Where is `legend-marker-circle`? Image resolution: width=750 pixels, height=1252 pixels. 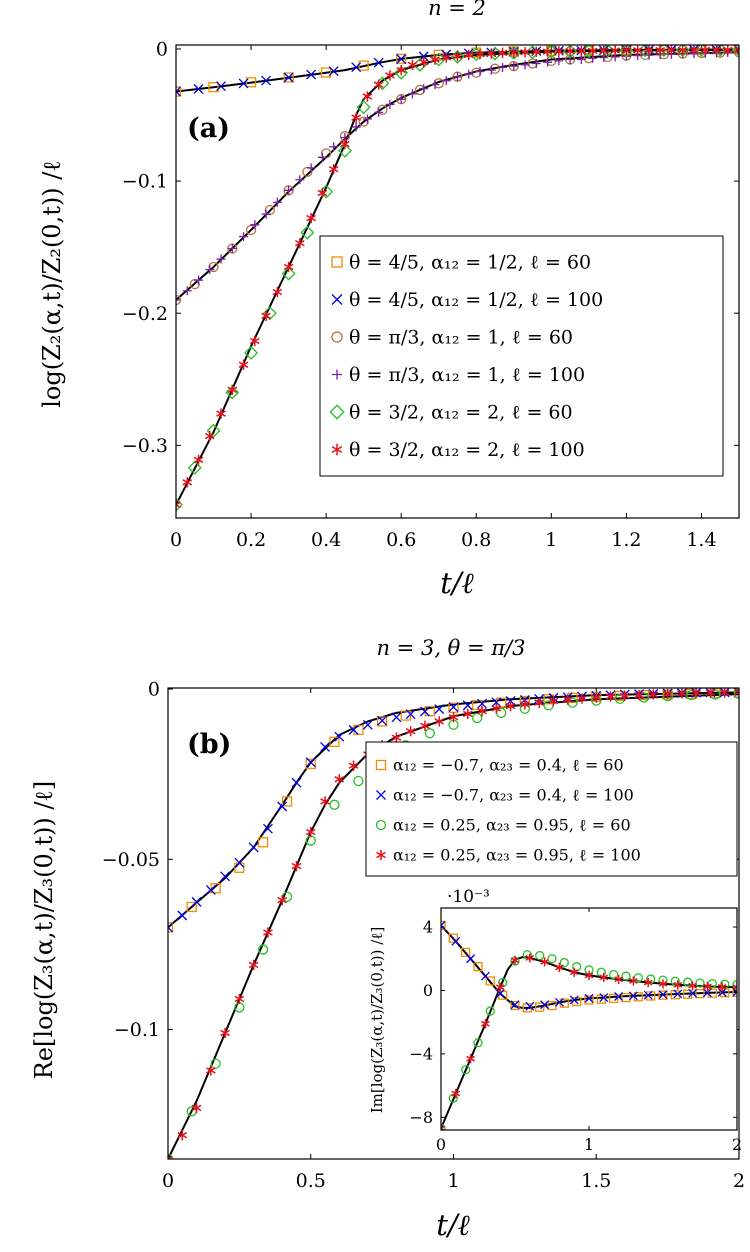 legend-marker-circle is located at coordinates (337, 337).